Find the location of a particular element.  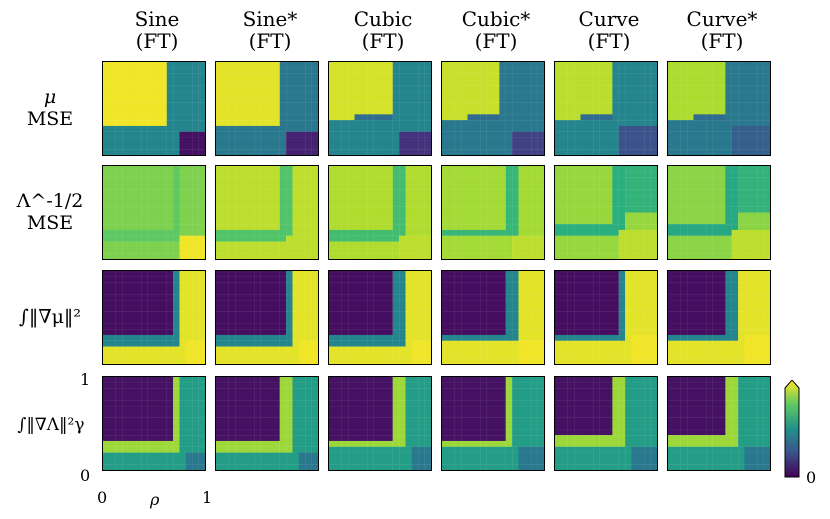

heatmap-svg-r1-c5 is located at coordinates (719, 212).